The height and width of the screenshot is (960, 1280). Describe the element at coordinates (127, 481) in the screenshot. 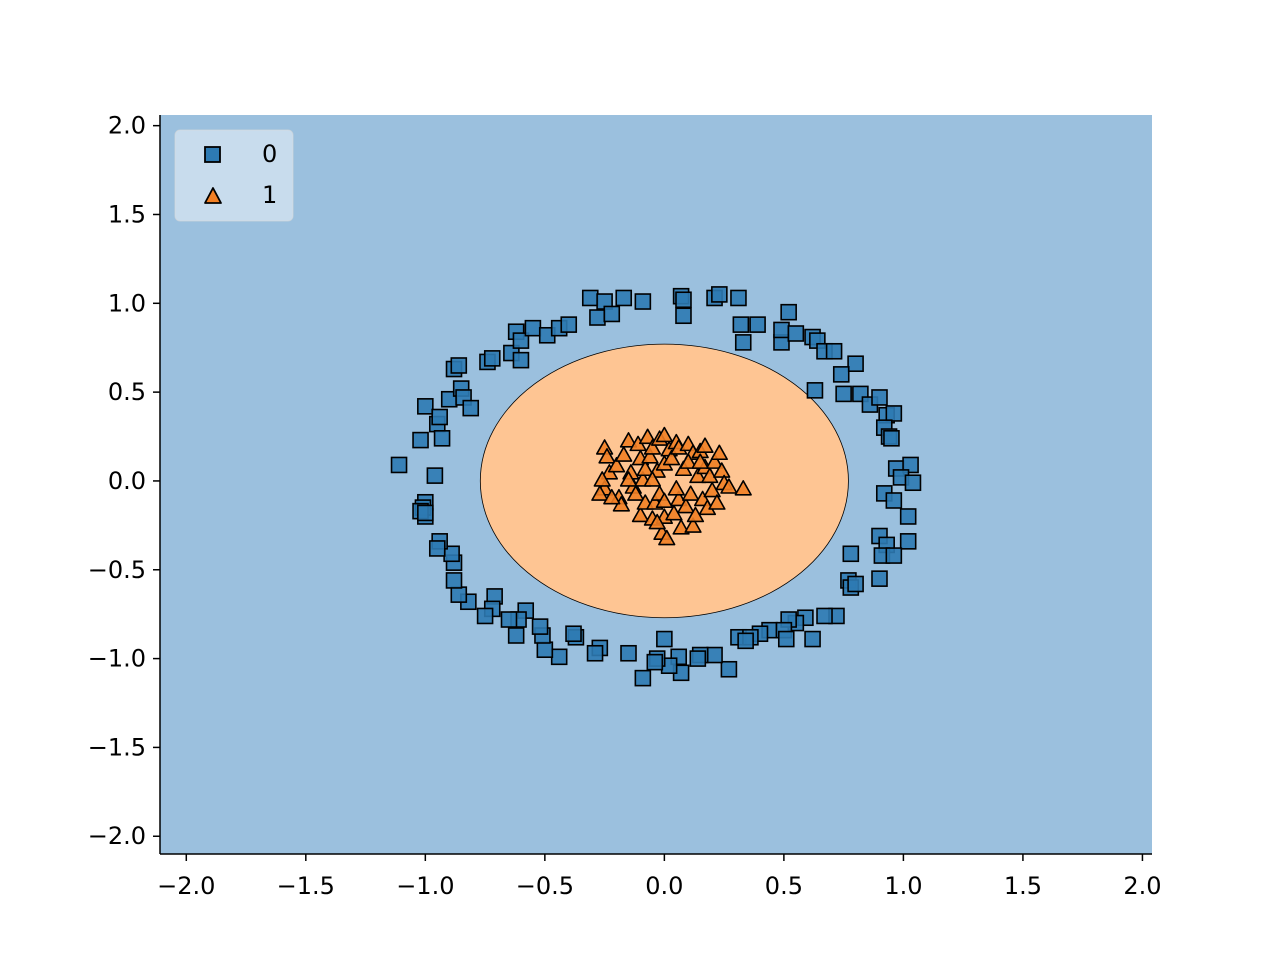

I see `y-tick-label-4: 0.0` at that location.